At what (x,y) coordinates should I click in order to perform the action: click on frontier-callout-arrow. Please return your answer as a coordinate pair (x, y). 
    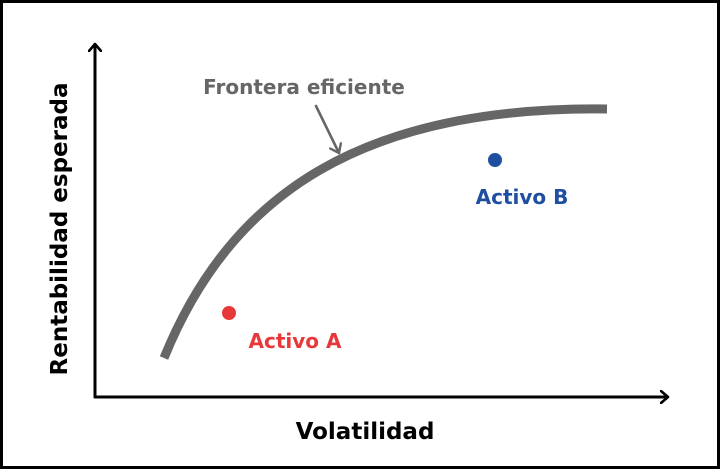
    Looking at the image, I should click on (326, 129).